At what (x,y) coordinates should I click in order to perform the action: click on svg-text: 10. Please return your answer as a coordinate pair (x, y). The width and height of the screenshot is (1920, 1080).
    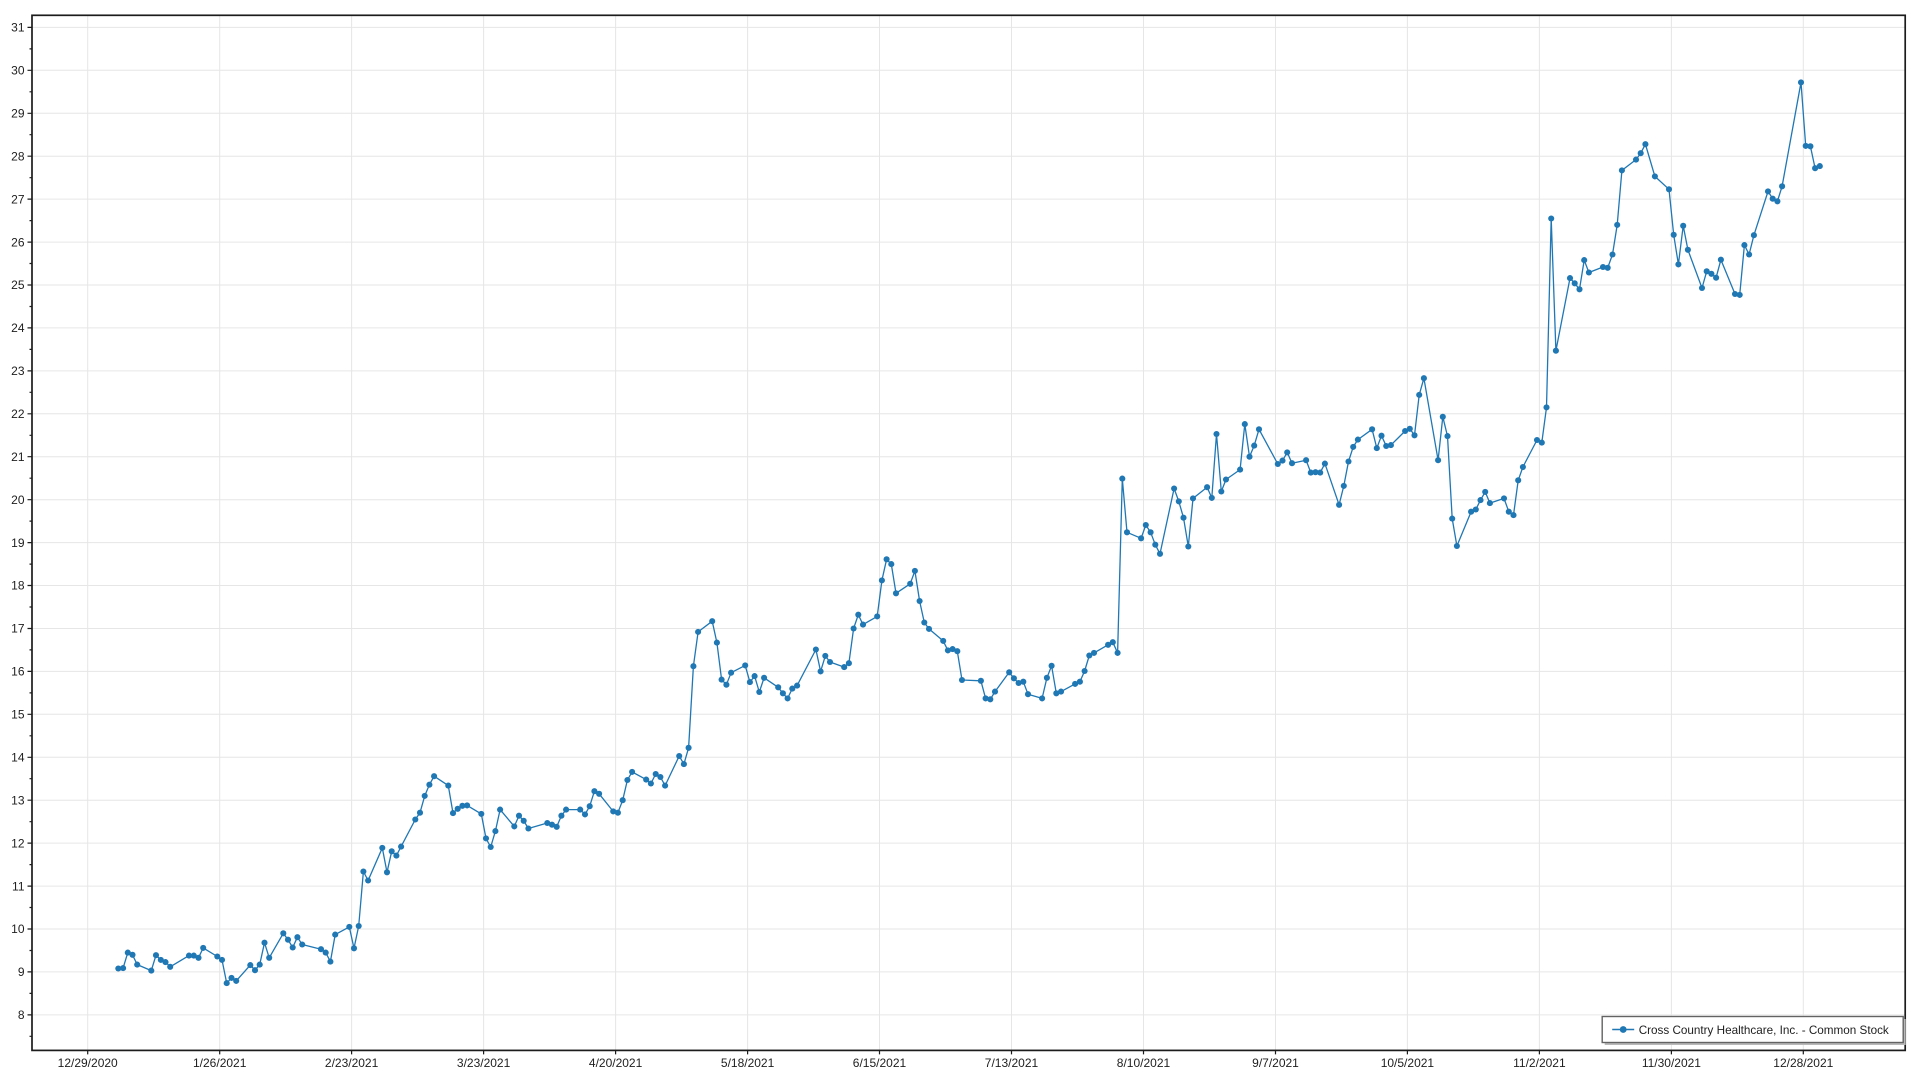
    Looking at the image, I should click on (18, 929).